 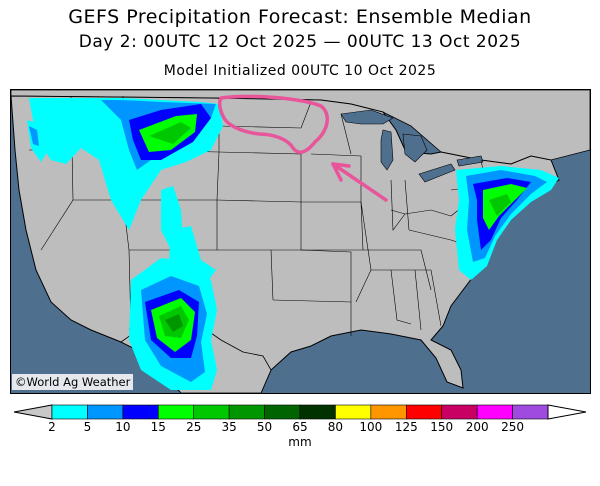 What do you see at coordinates (477, 427) in the screenshot?
I see `colorbar-tick-label: 200` at bounding box center [477, 427].